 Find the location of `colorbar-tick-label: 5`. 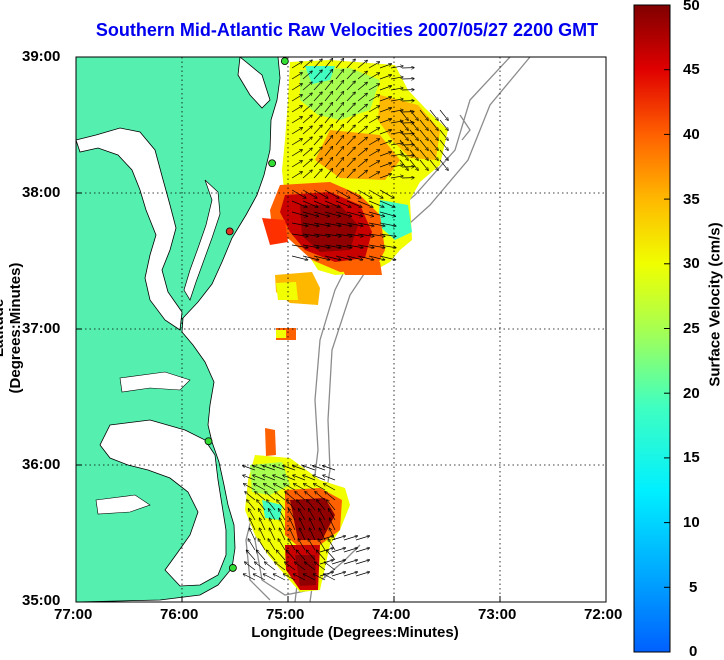

colorbar-tick-label: 5 is located at coordinates (693, 587).